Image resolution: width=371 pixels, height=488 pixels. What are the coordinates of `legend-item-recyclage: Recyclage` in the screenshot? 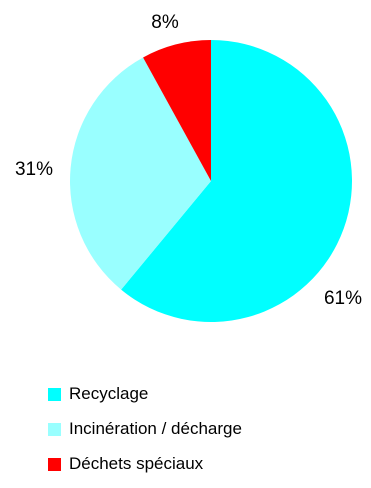 It's located at (145, 394).